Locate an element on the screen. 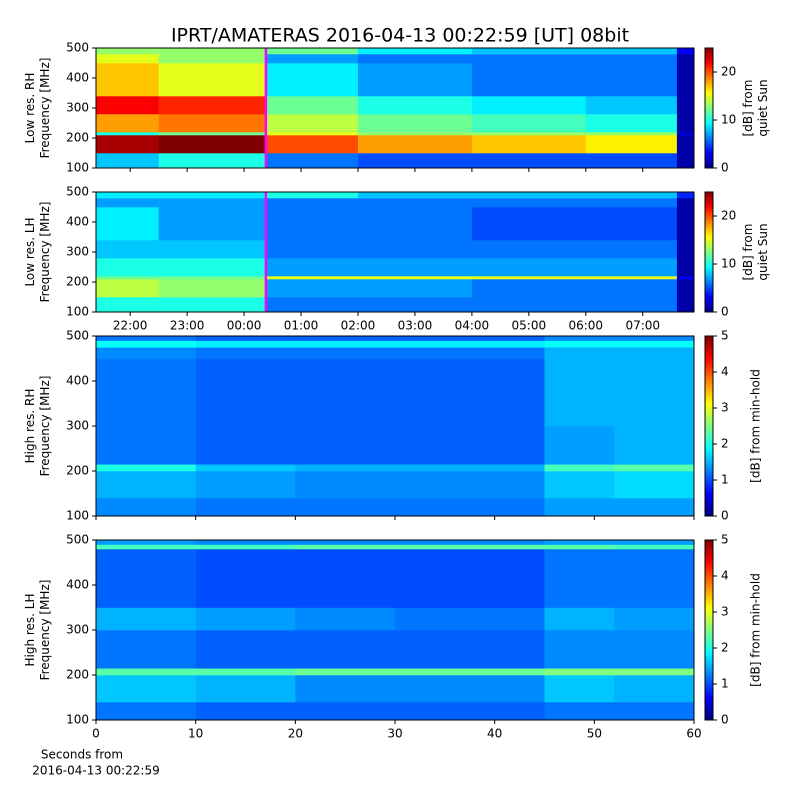 The width and height of the screenshot is (800, 800). y-tick-label: 500 is located at coordinates (77, 192).